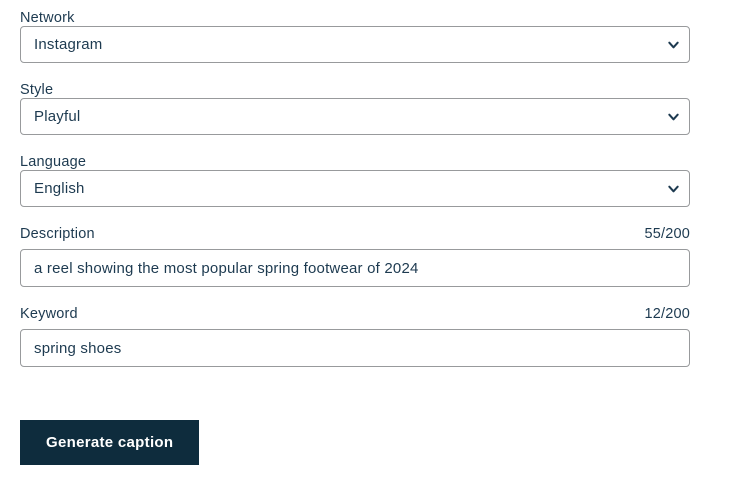 This screenshot has height=488, width=733. I want to click on field-group-style: Style Playful, so click(355, 108).